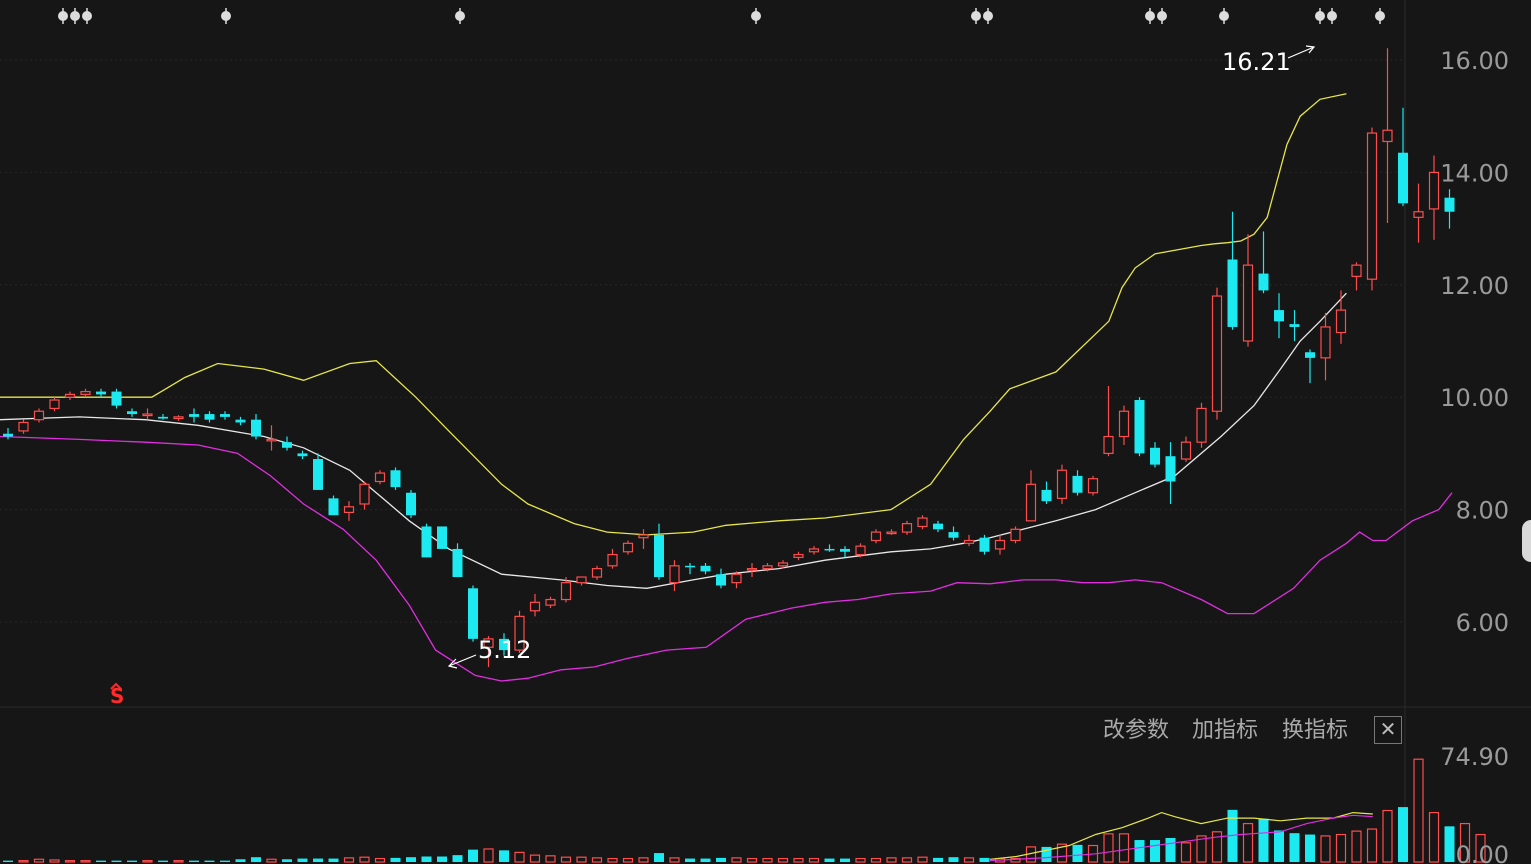  What do you see at coordinates (1225, 730) in the screenshot?
I see `add-indicator-button: 加指标` at bounding box center [1225, 730].